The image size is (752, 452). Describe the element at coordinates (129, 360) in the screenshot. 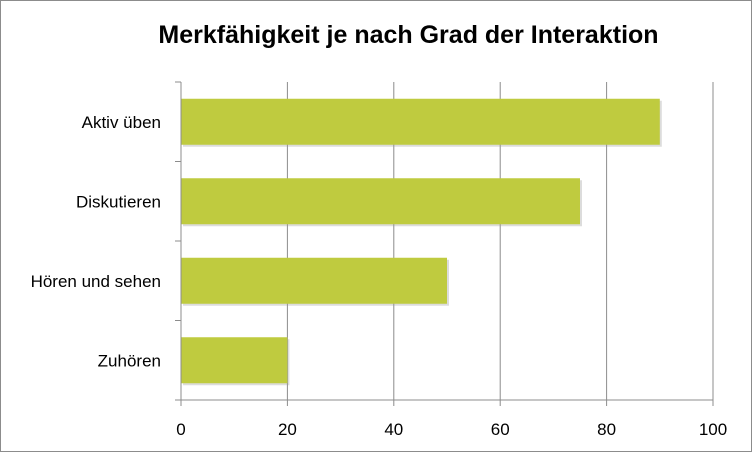

I see `category-label: Zuhören` at that location.